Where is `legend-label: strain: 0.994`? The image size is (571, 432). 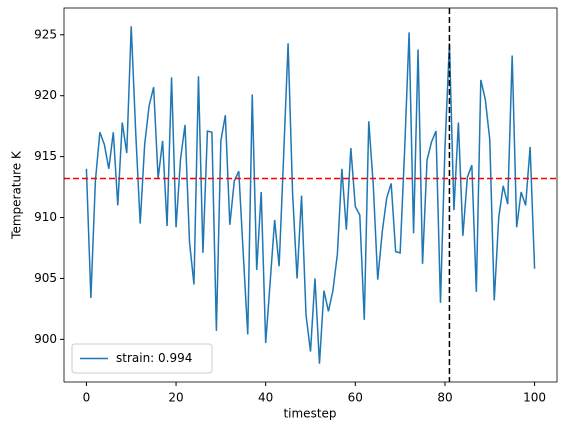 legend-label: strain: 0.994 is located at coordinates (154, 358).